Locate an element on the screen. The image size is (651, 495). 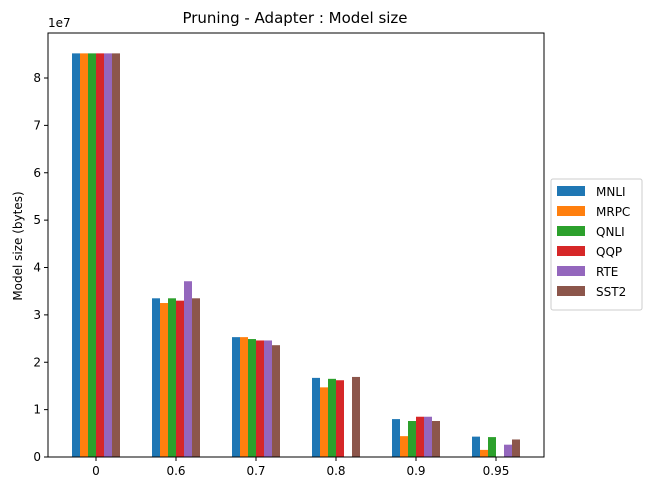
y-tick-label: 2 is located at coordinates (37, 362).